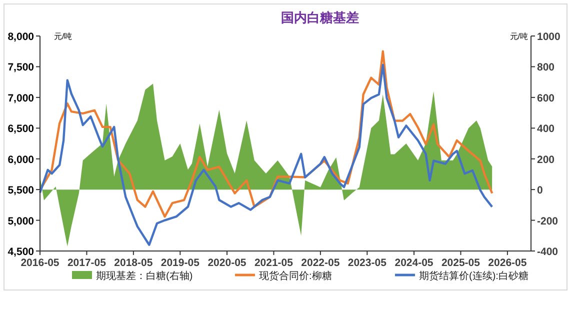 The height and width of the screenshot is (315, 573). What do you see at coordinates (86, 263) in the screenshot?
I see `x-tick-label: 2017-05` at bounding box center [86, 263].